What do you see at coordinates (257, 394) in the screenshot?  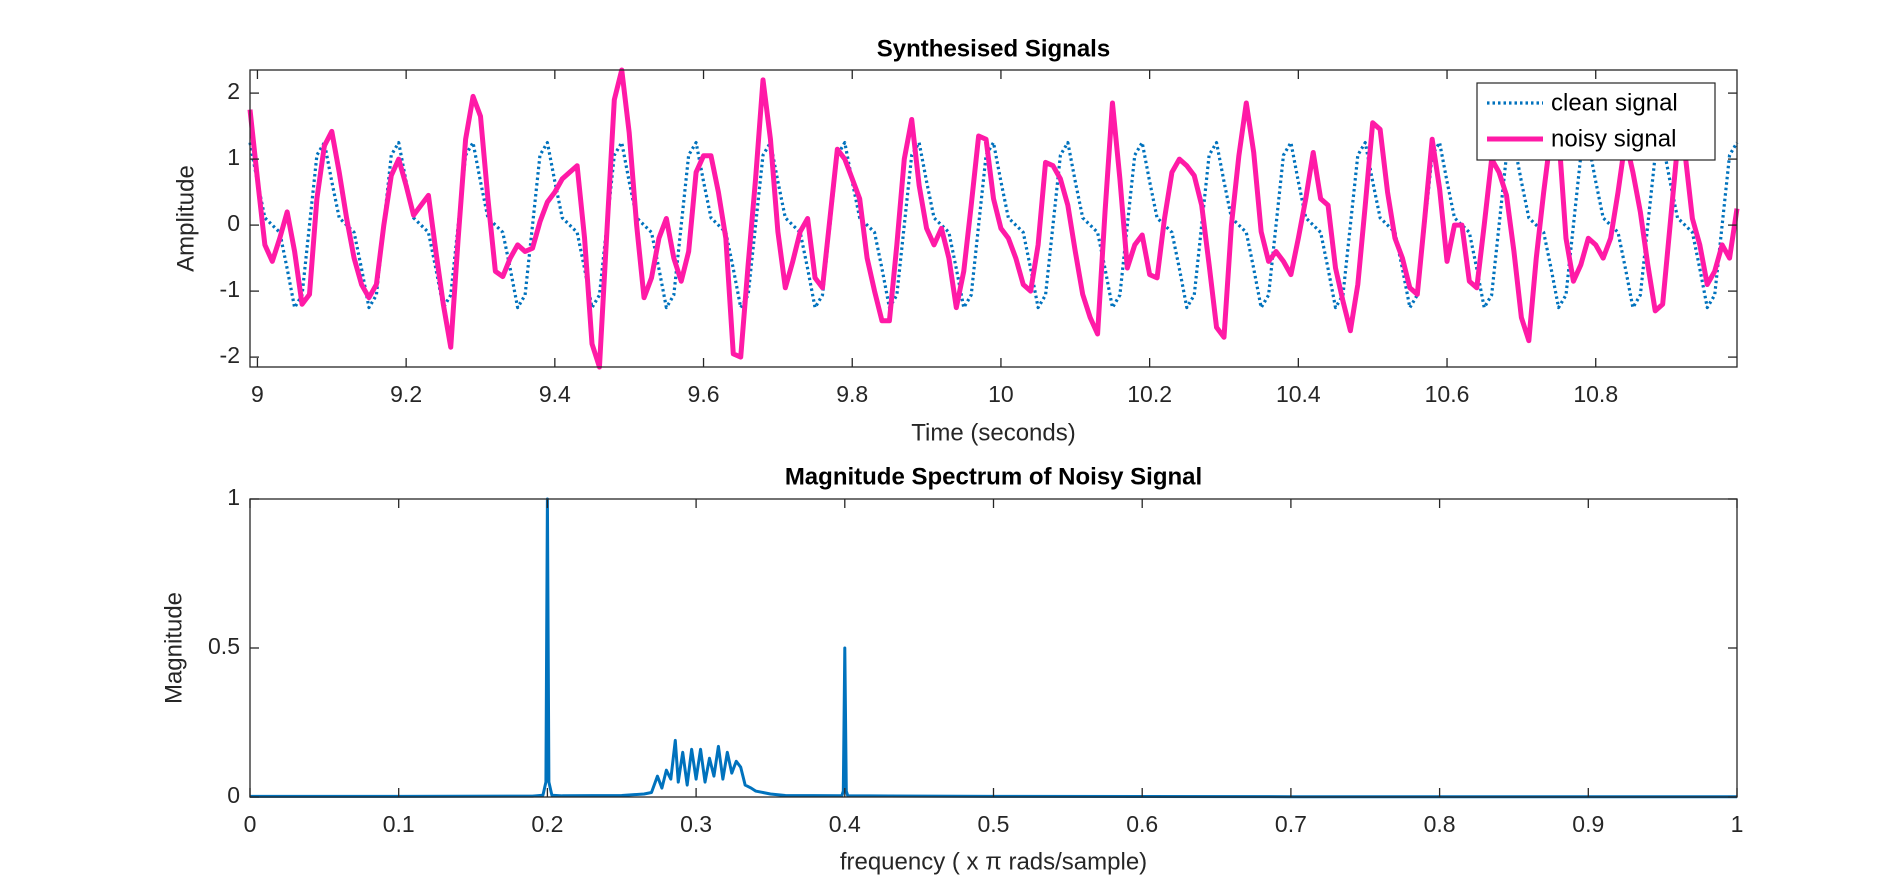 I see `x-tick-label: 9` at bounding box center [257, 394].